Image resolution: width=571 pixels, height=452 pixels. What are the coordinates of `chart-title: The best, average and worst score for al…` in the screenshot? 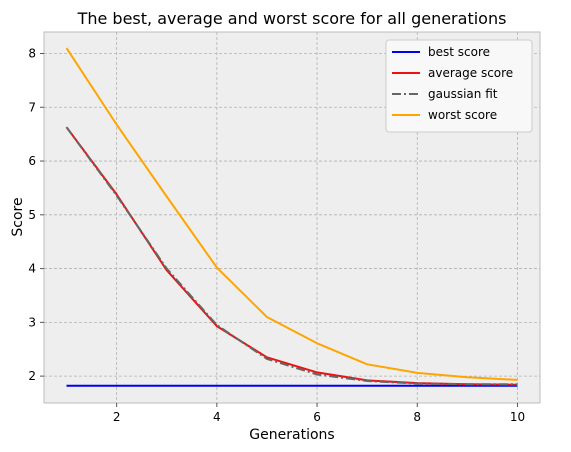 It's located at (292, 18).